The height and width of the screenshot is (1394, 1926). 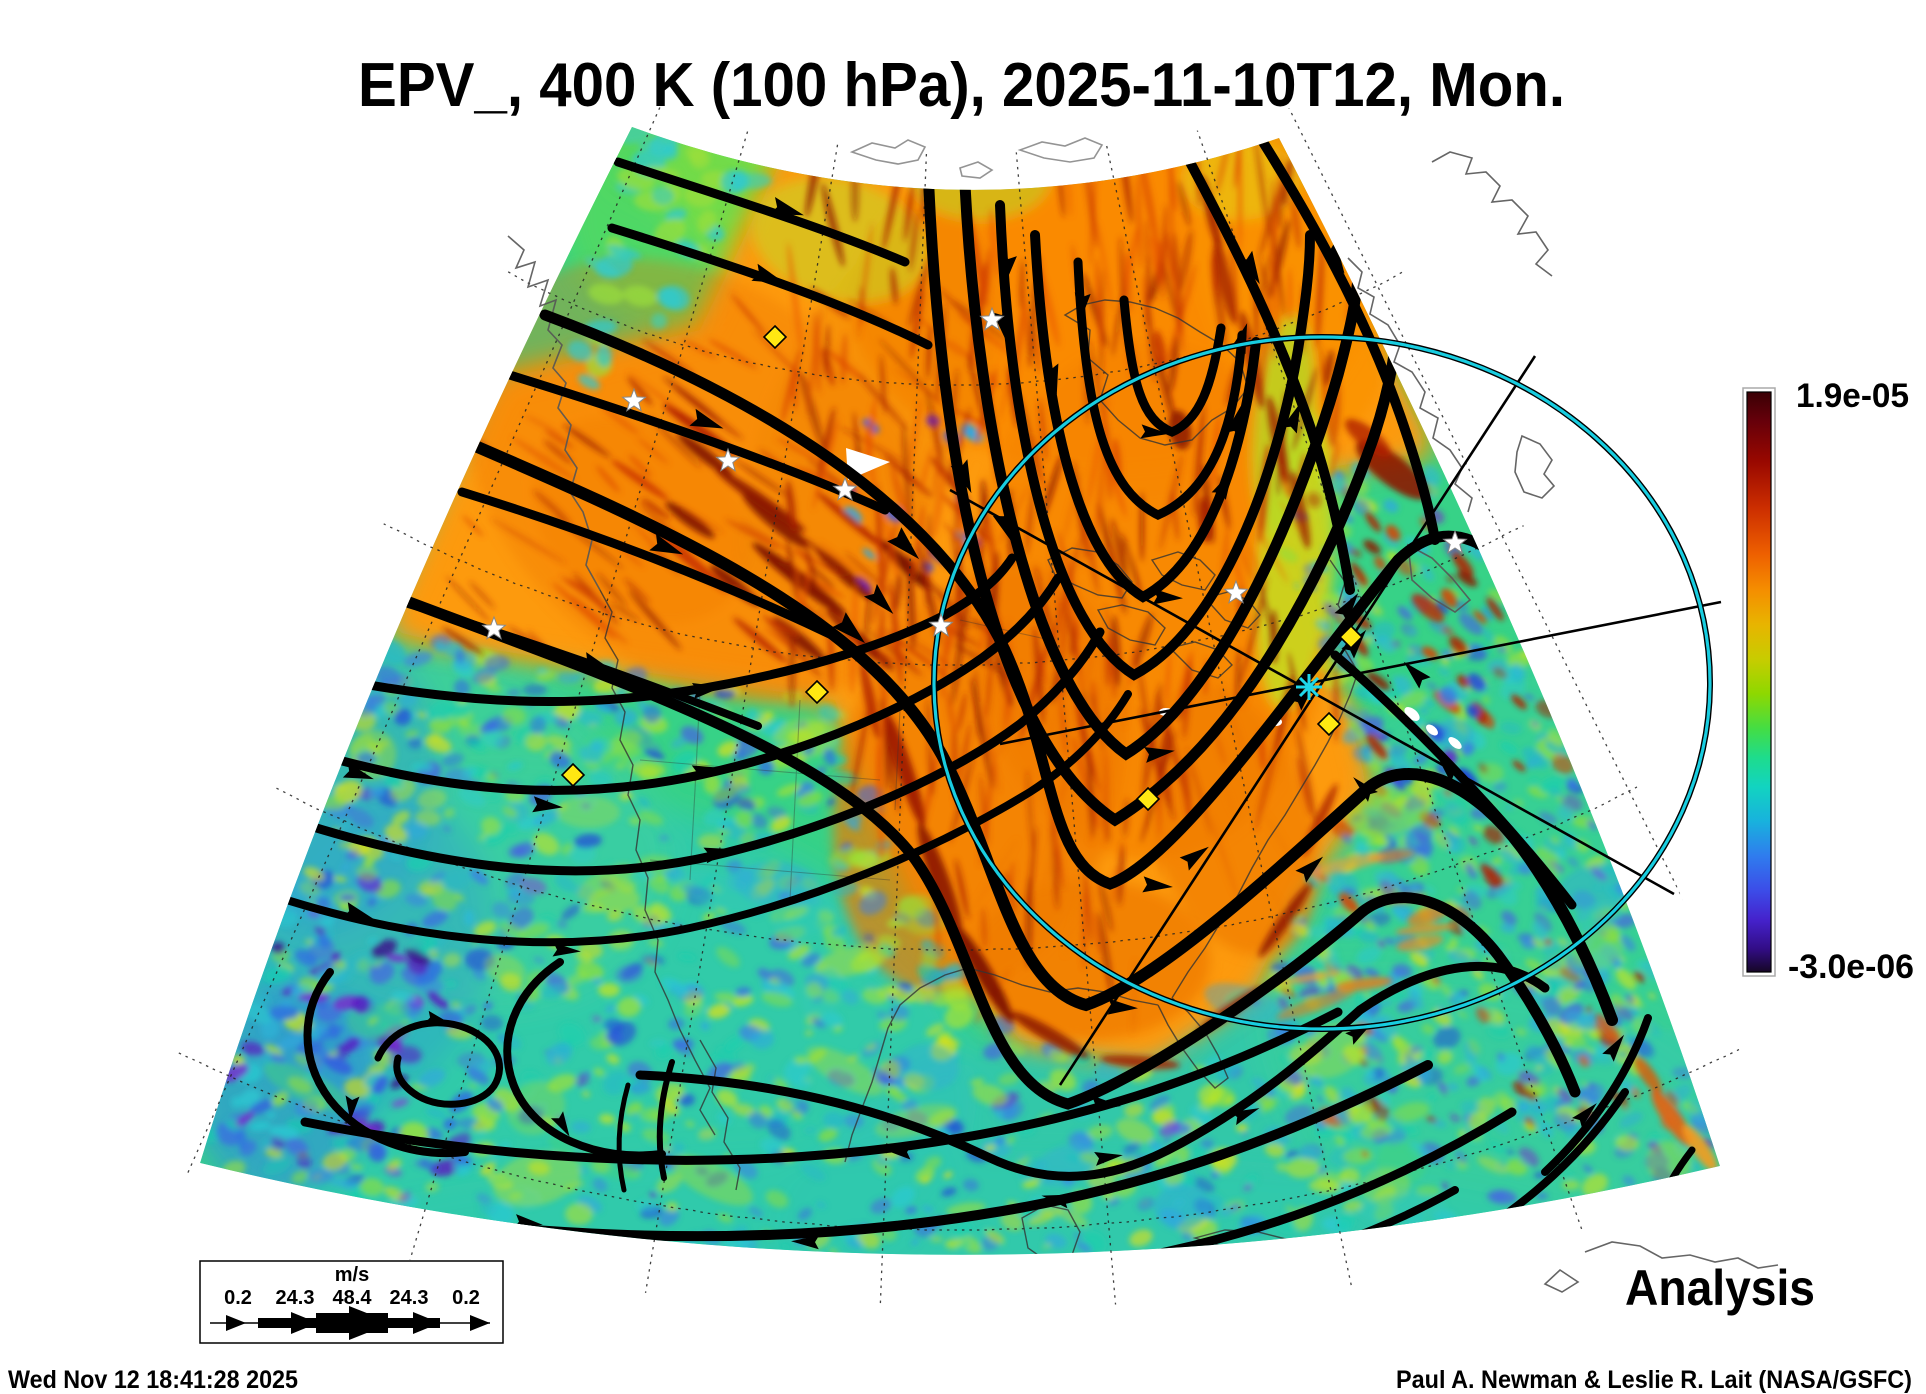 What do you see at coordinates (1852, 396) in the screenshot?
I see `svg-text: 1.9e-05` at bounding box center [1852, 396].